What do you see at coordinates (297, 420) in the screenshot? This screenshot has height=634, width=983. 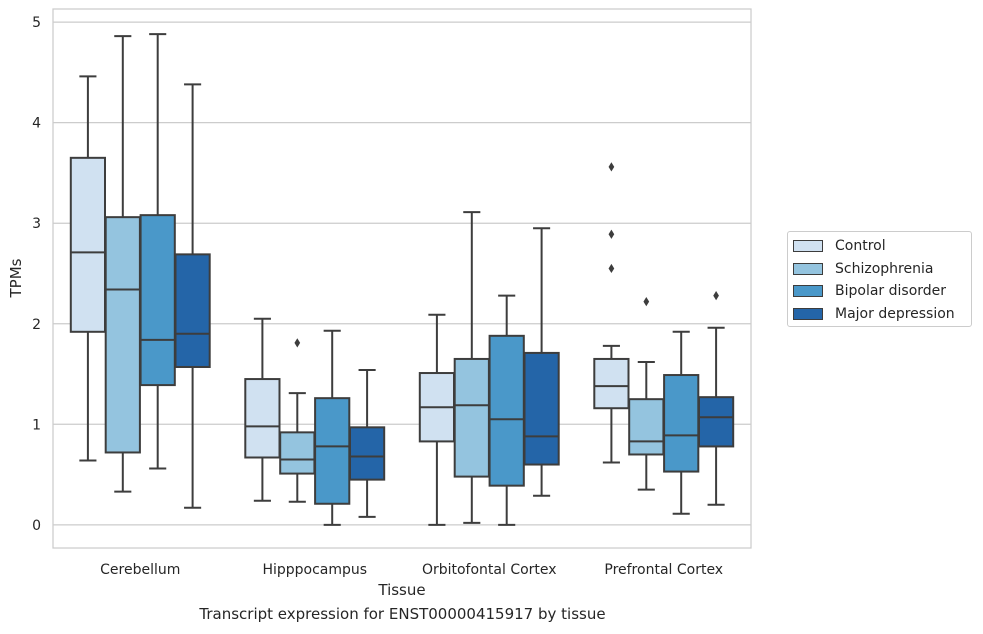 I see `box-hipppocampus-schizophrenia` at bounding box center [297, 420].